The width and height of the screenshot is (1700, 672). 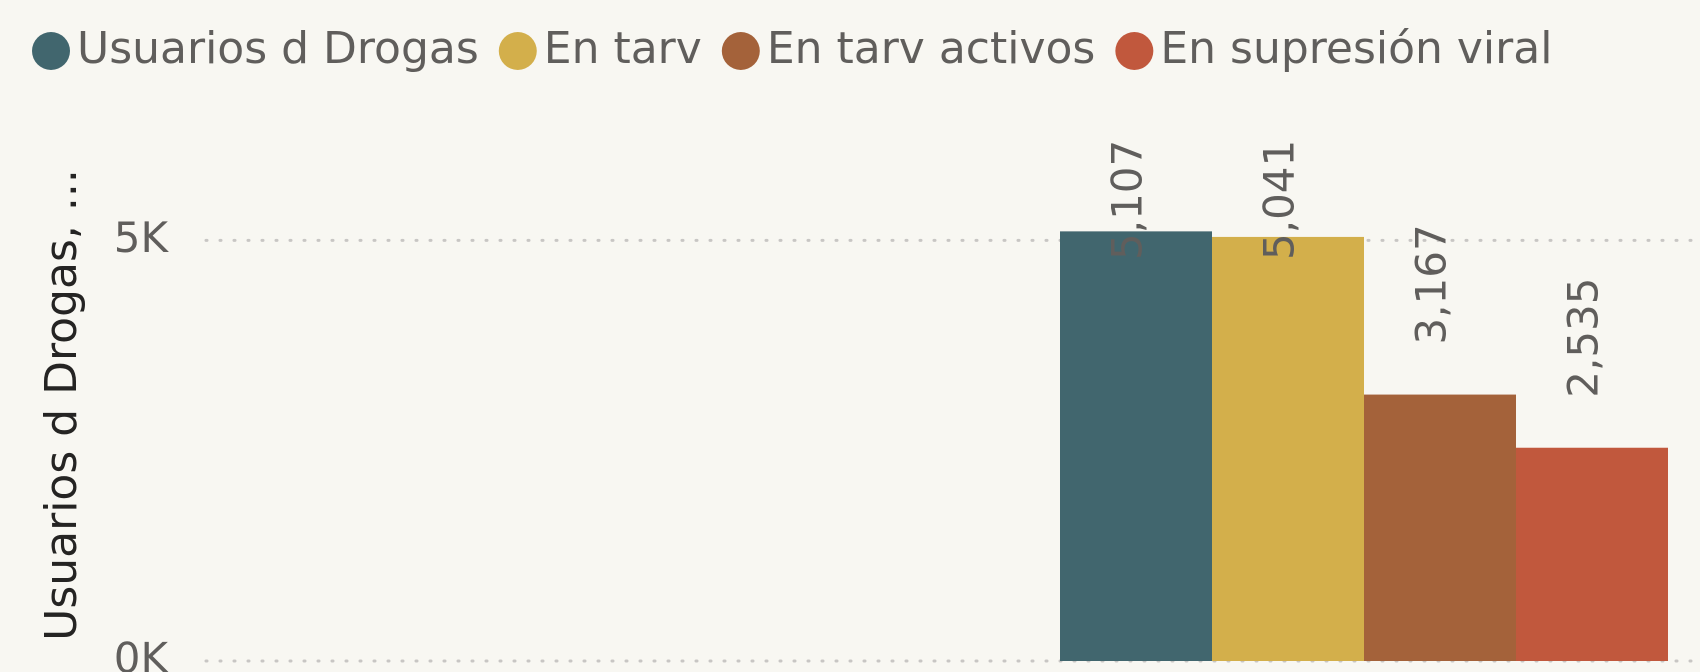 I want to click on data-label: 2,535, so click(x=1583, y=337).